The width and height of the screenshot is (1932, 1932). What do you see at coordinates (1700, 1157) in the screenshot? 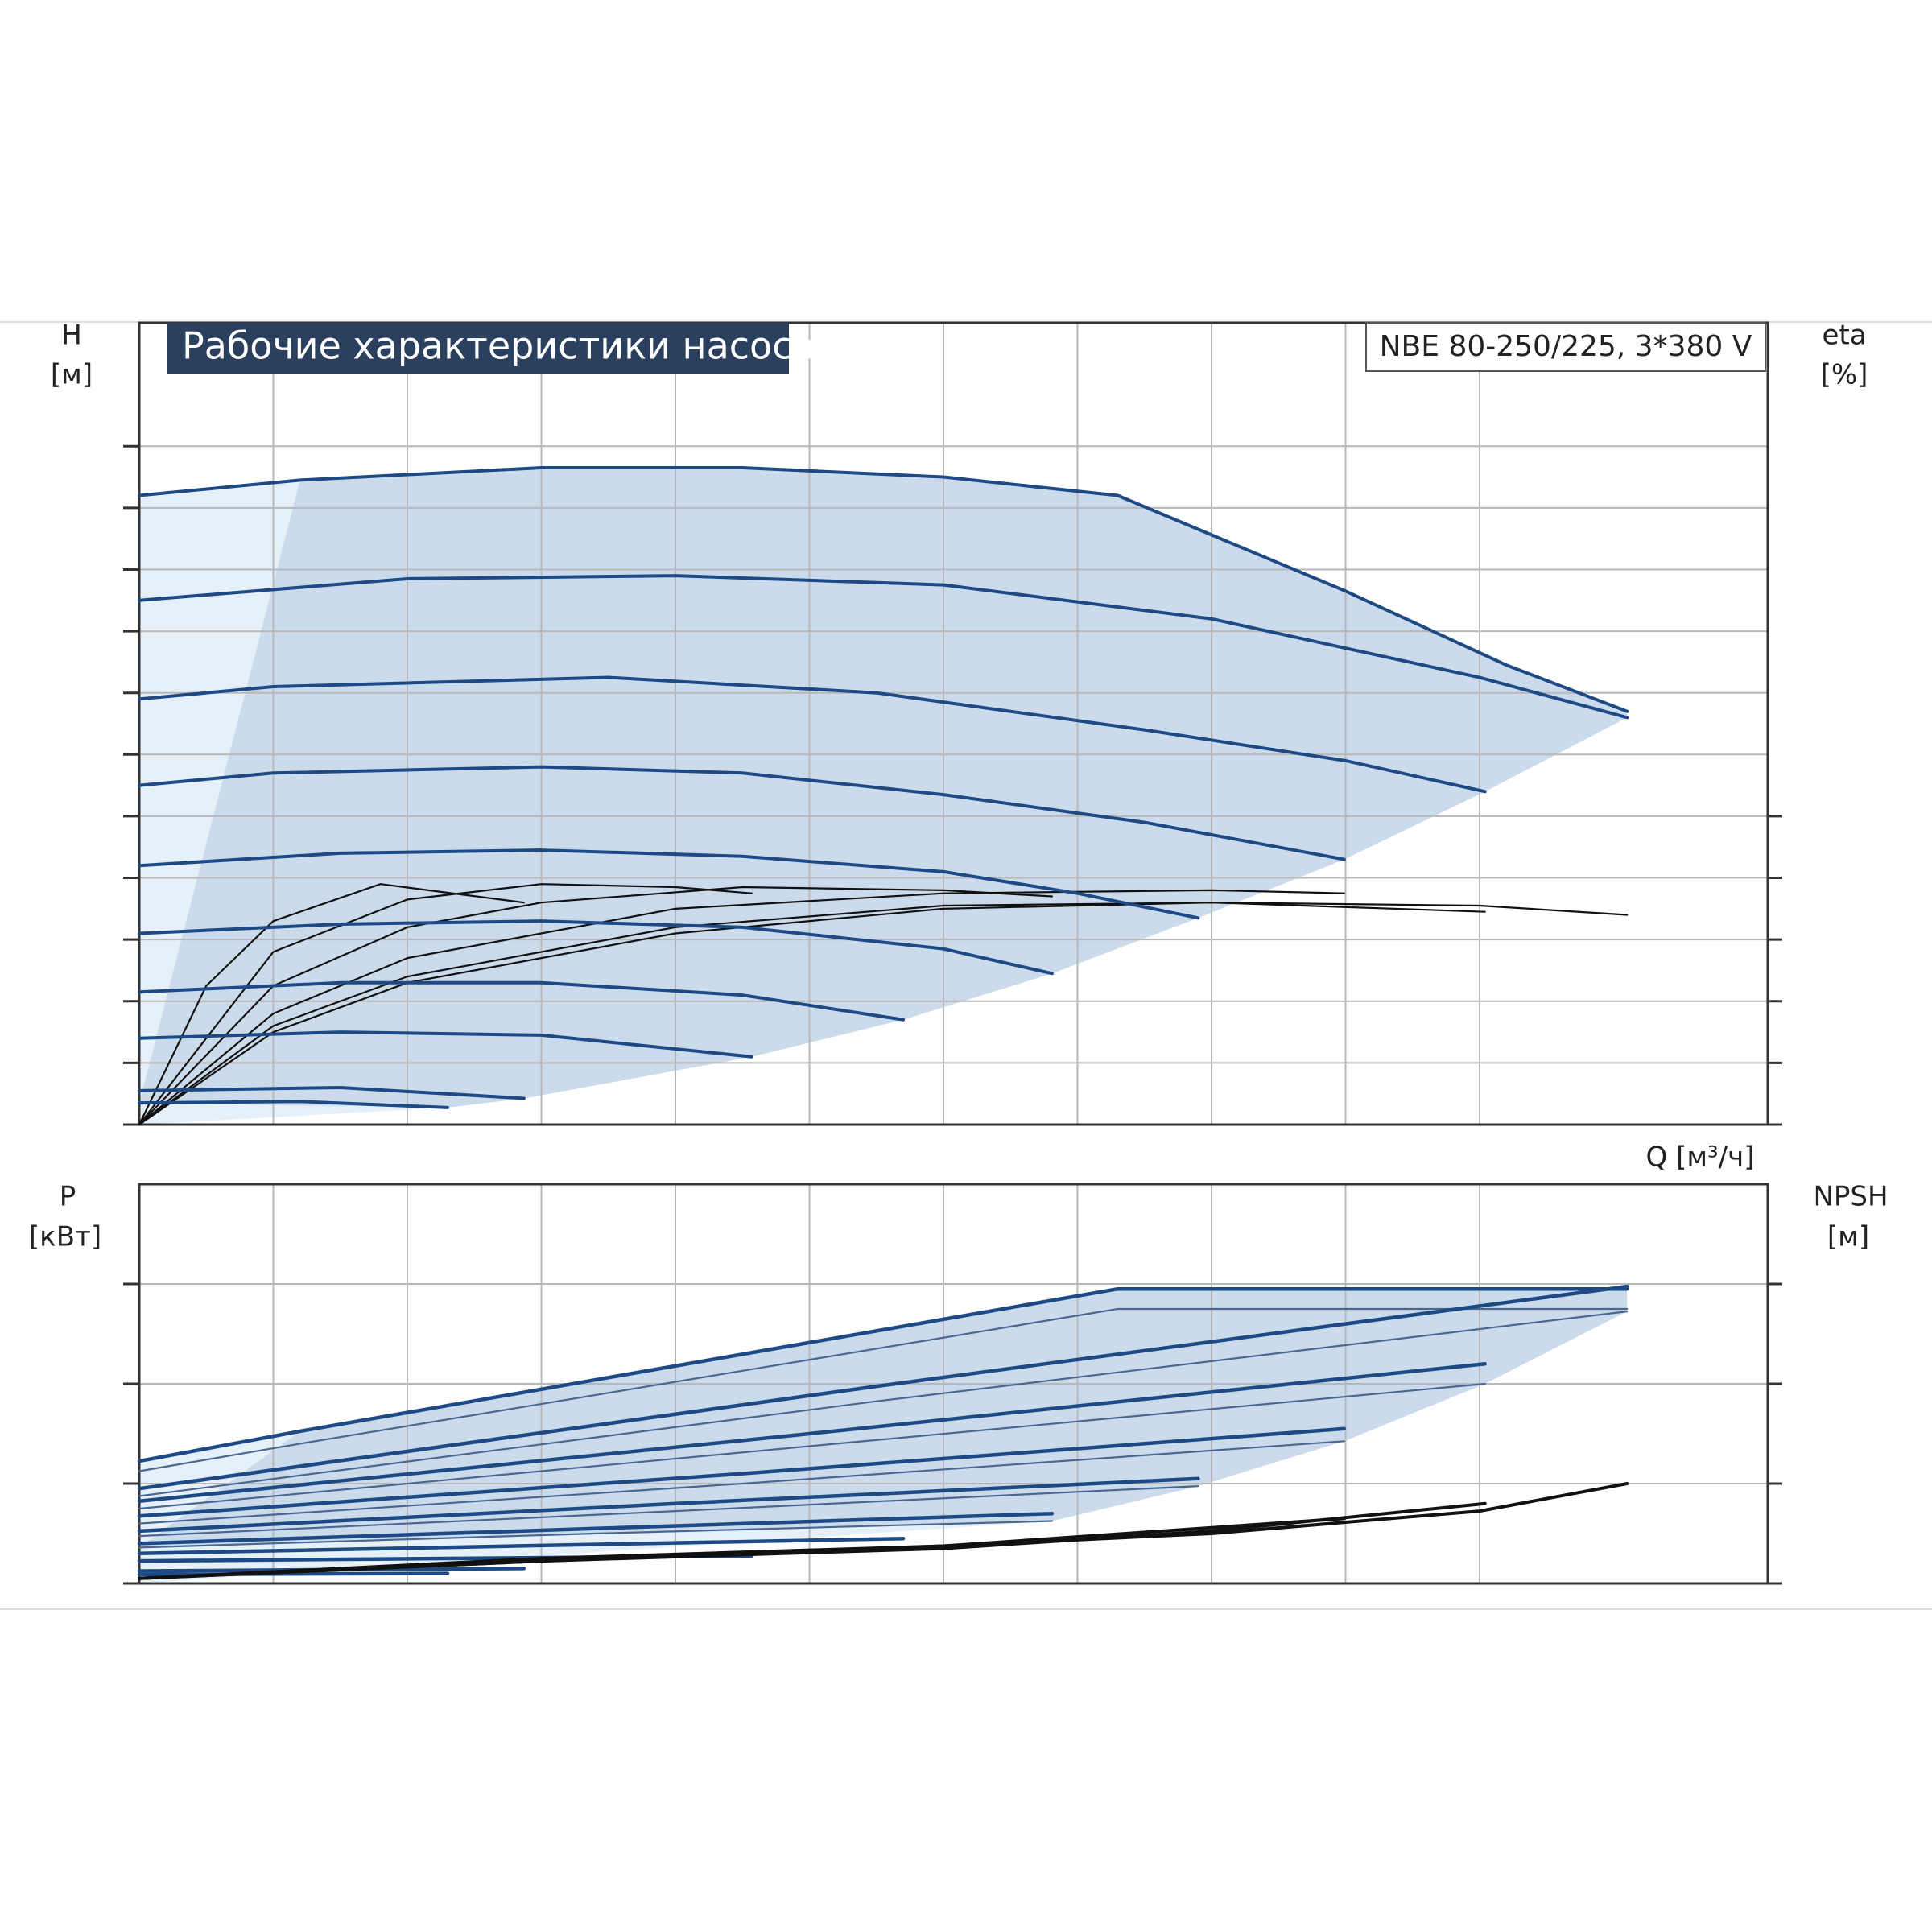
I see `x-axis-label: Q [м³/ч]` at bounding box center [1700, 1157].